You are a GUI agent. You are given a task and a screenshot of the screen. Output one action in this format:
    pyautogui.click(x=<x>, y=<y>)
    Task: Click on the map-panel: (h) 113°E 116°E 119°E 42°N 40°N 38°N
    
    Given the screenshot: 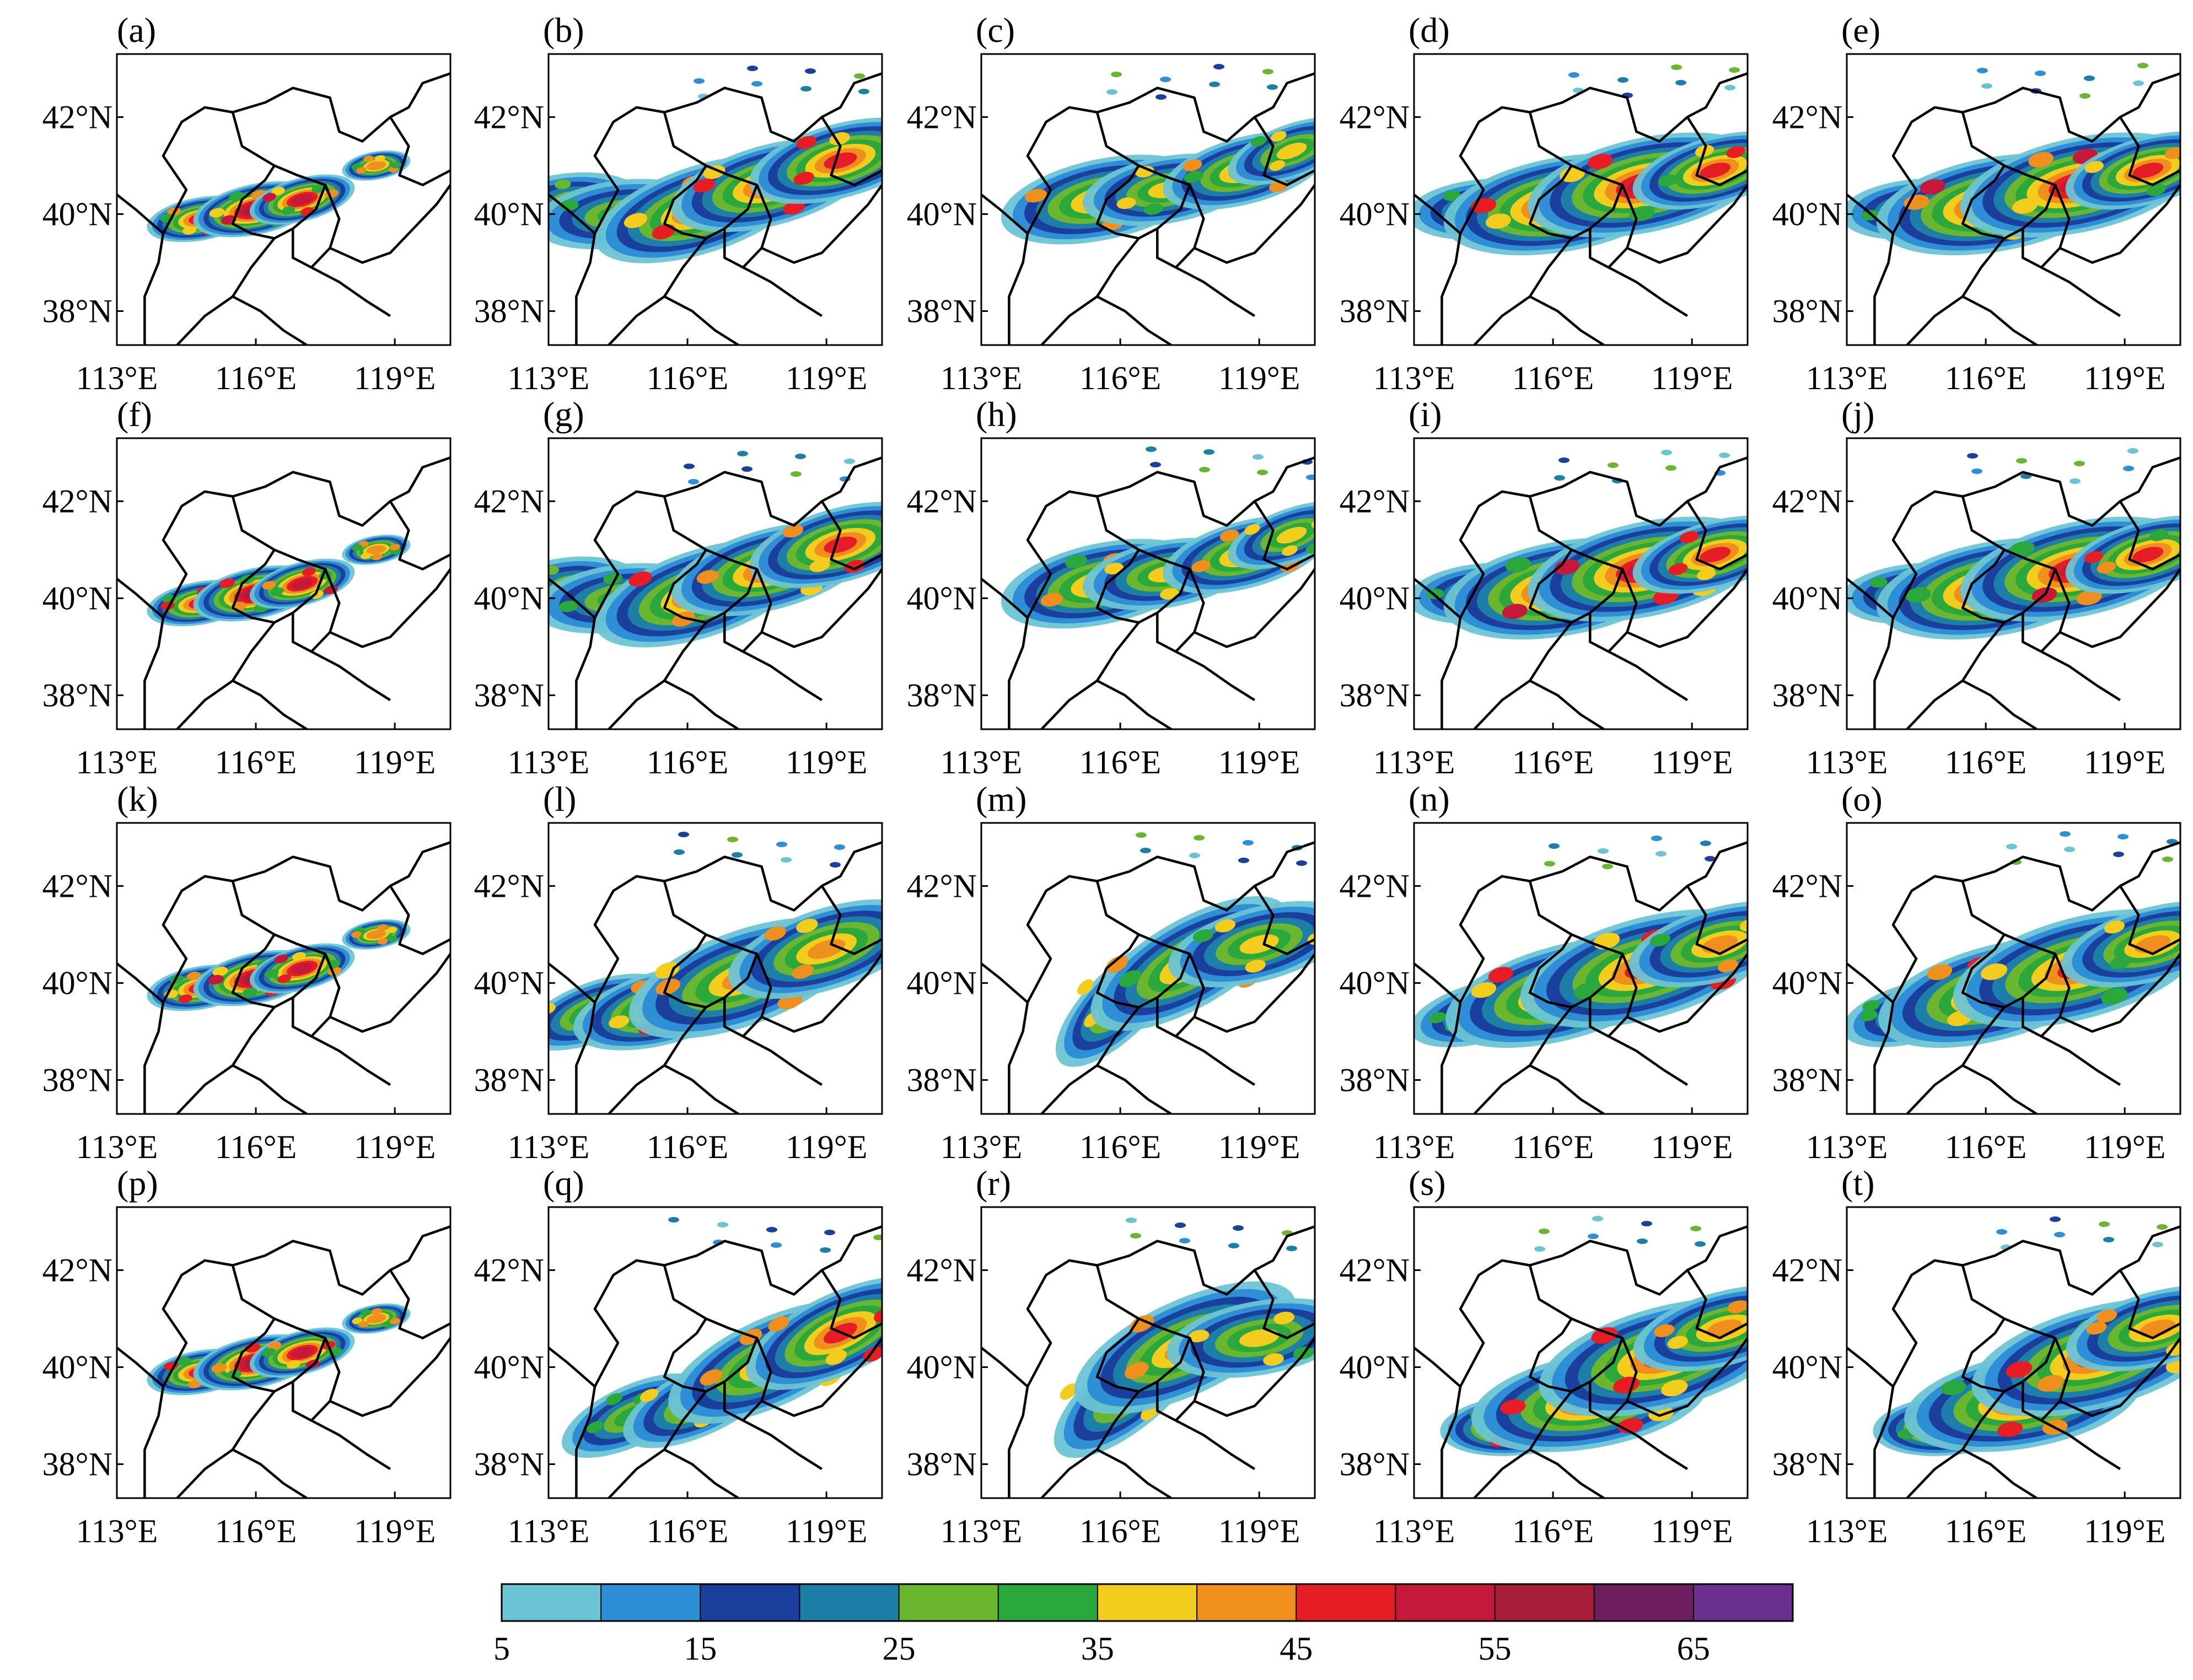 What is the action you would take?
    pyautogui.click(x=1111, y=587)
    